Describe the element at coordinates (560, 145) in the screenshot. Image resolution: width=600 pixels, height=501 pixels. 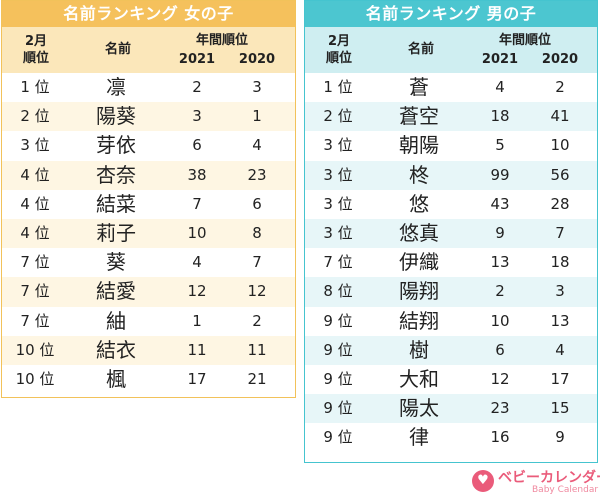
I see `rank-2020-cell: 10` at that location.